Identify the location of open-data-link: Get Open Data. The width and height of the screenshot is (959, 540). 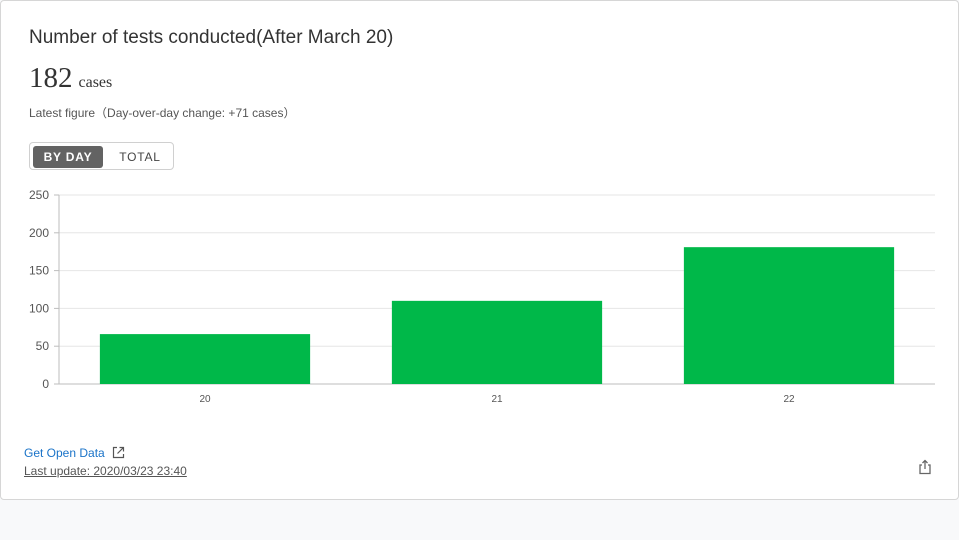
(74, 454).